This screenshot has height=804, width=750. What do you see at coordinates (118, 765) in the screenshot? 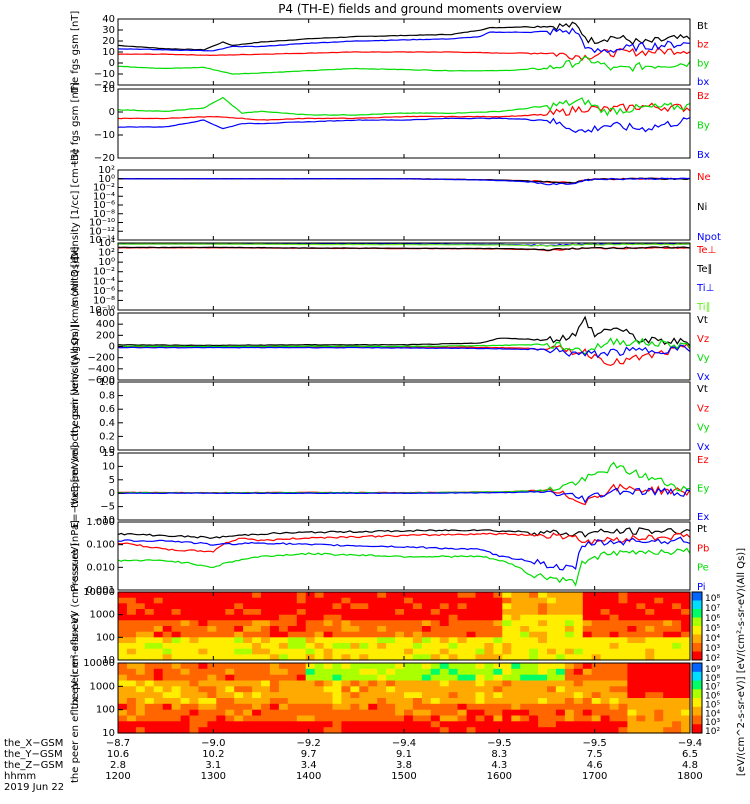
I see `xaxis-value-2-0: 2.8` at bounding box center [118, 765].